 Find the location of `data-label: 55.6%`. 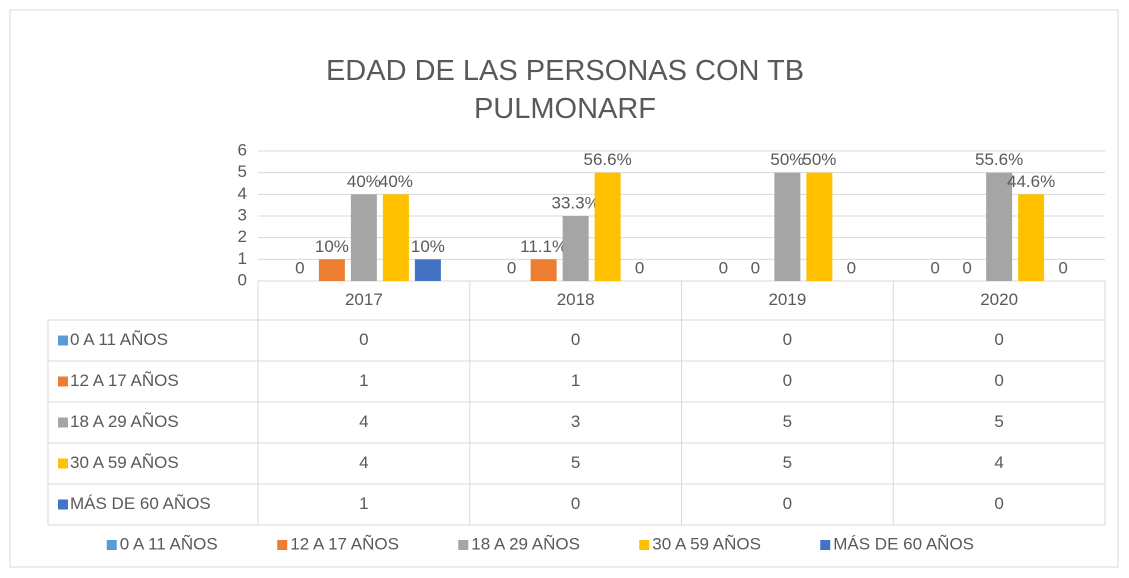

data-label: 55.6% is located at coordinates (999, 159).